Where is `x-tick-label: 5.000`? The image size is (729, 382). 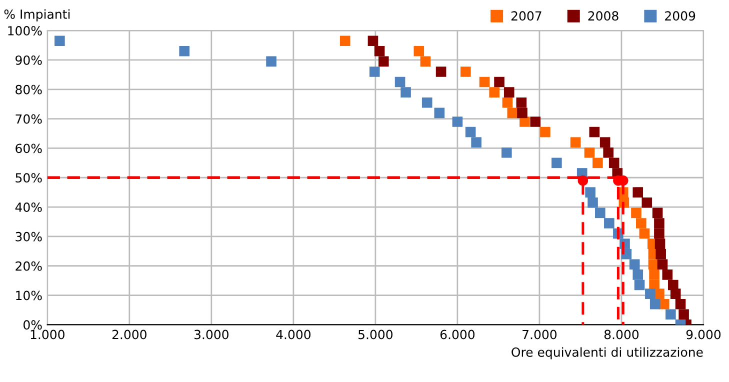 x-tick-label: 5.000 is located at coordinates (375, 335).